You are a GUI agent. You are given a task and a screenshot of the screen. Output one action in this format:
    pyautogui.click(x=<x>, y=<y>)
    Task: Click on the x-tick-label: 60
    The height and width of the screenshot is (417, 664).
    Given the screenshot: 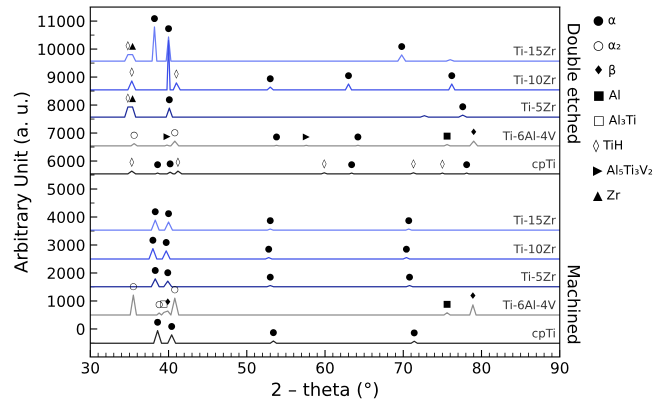 What is the action you would take?
    pyautogui.click(x=325, y=368)
    